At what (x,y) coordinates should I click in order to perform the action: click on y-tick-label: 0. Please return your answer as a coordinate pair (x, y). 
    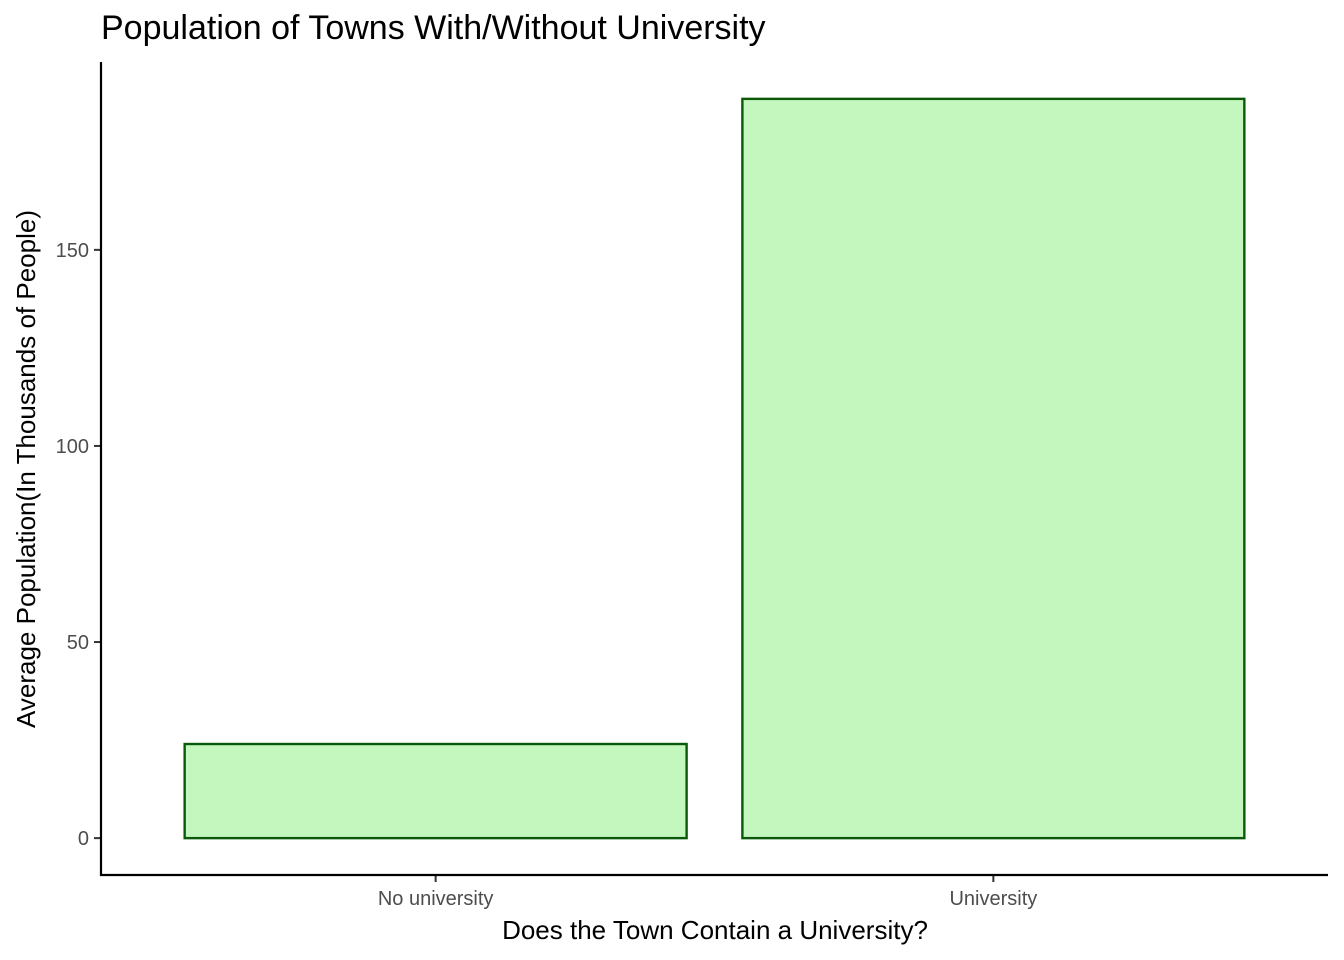
    Looking at the image, I should click on (83, 839).